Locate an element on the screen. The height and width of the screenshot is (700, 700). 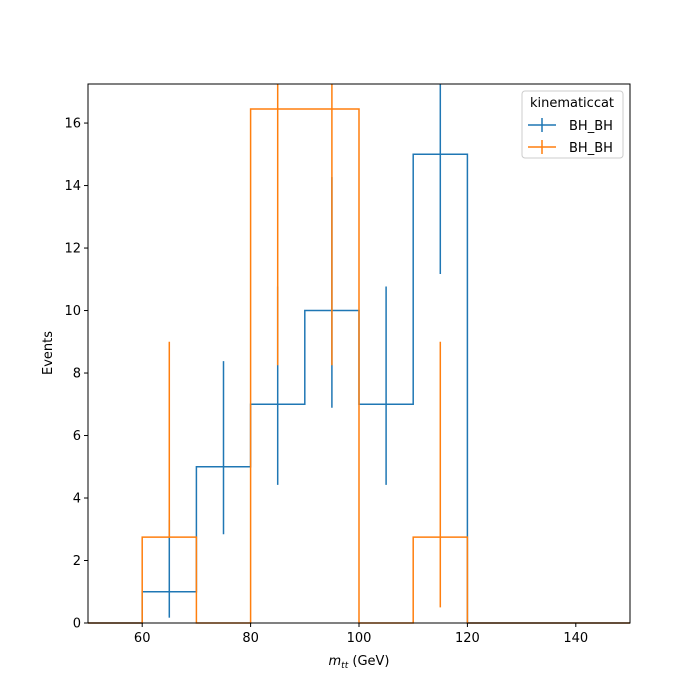
x-tick-label: 120 is located at coordinates (467, 638).